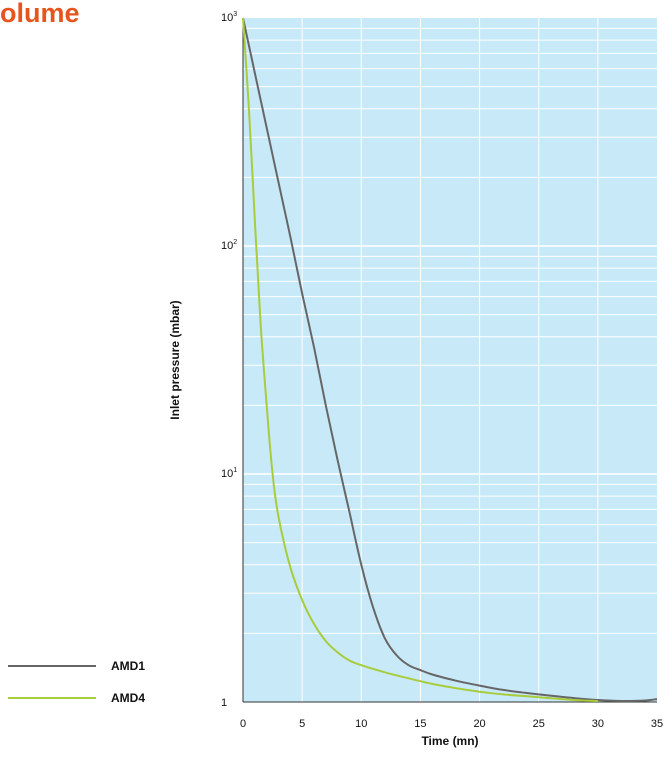 The height and width of the screenshot is (776, 669). Describe the element at coordinates (175, 359) in the screenshot. I see `y-axis-title: Inlet pressure (mbar)` at that location.